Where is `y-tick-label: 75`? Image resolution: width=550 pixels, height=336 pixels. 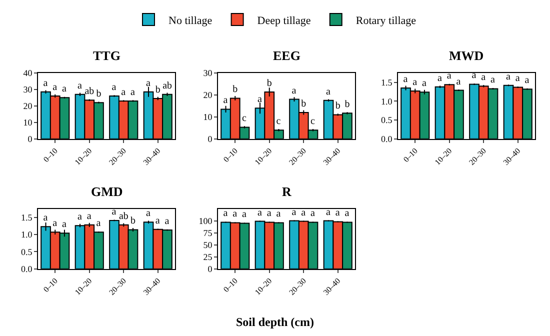
y-tick-label: 75 is located at coordinates (208, 233).